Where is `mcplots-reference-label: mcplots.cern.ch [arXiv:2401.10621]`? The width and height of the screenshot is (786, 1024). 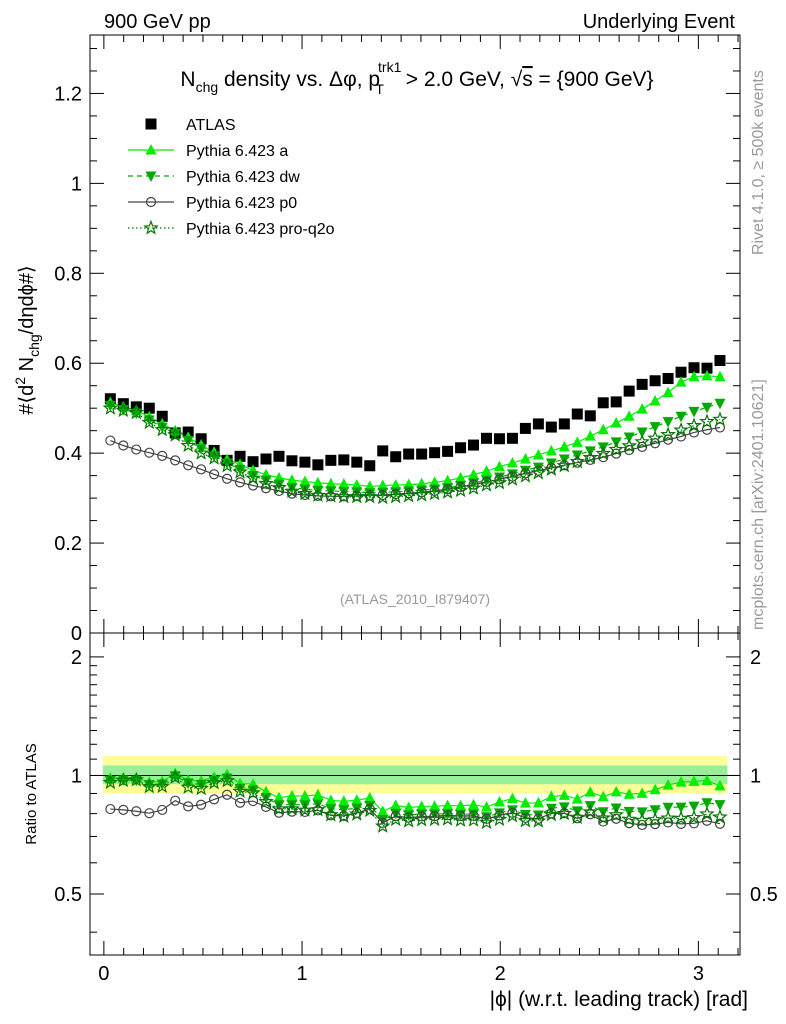 mcplots-reference-label: mcplots.cern.ch [arXiv:2401.10621] is located at coordinates (758, 504).